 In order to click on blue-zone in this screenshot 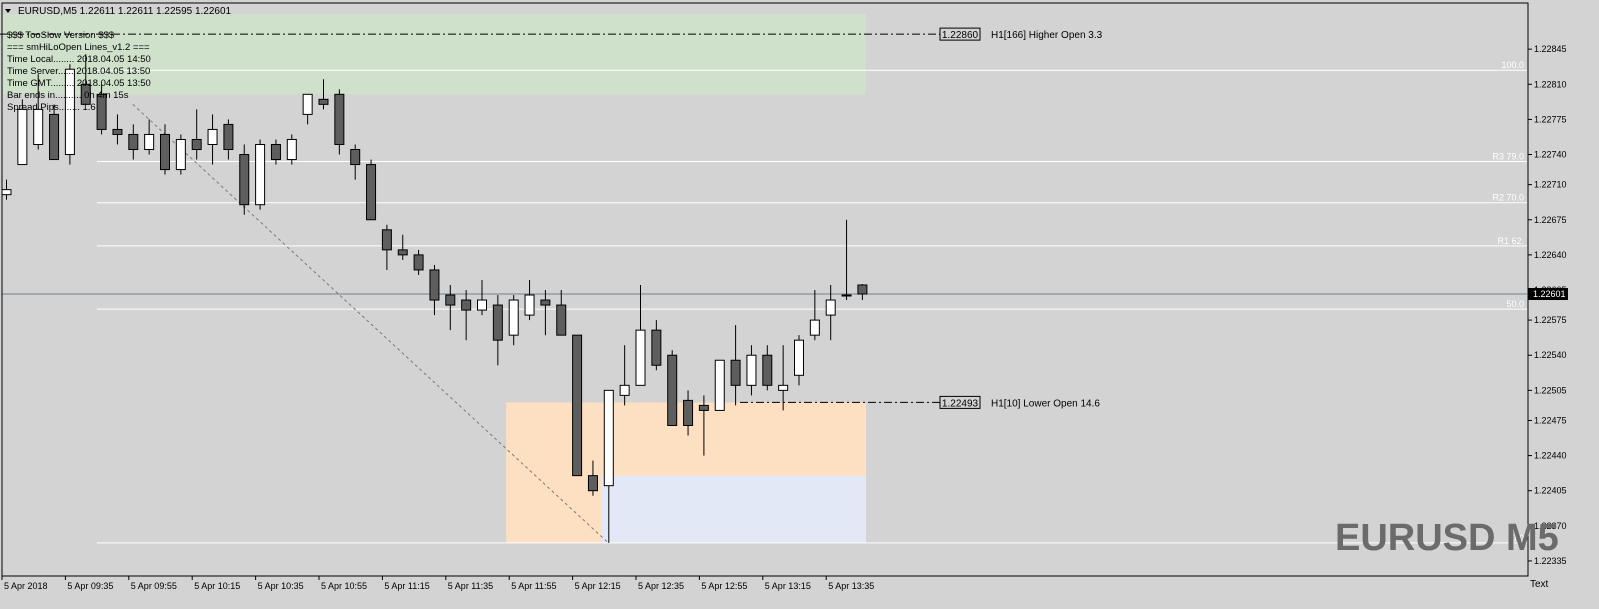, I will do `click(733, 509)`.